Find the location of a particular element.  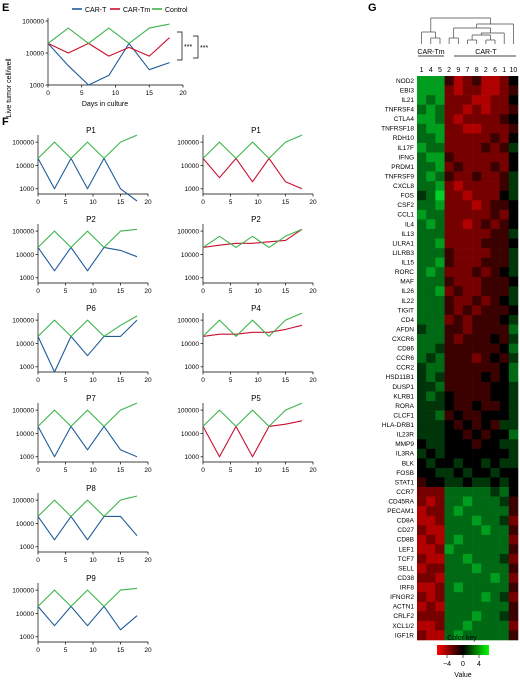

color-key-tick-label-minus4: −4 is located at coordinates (447, 664).